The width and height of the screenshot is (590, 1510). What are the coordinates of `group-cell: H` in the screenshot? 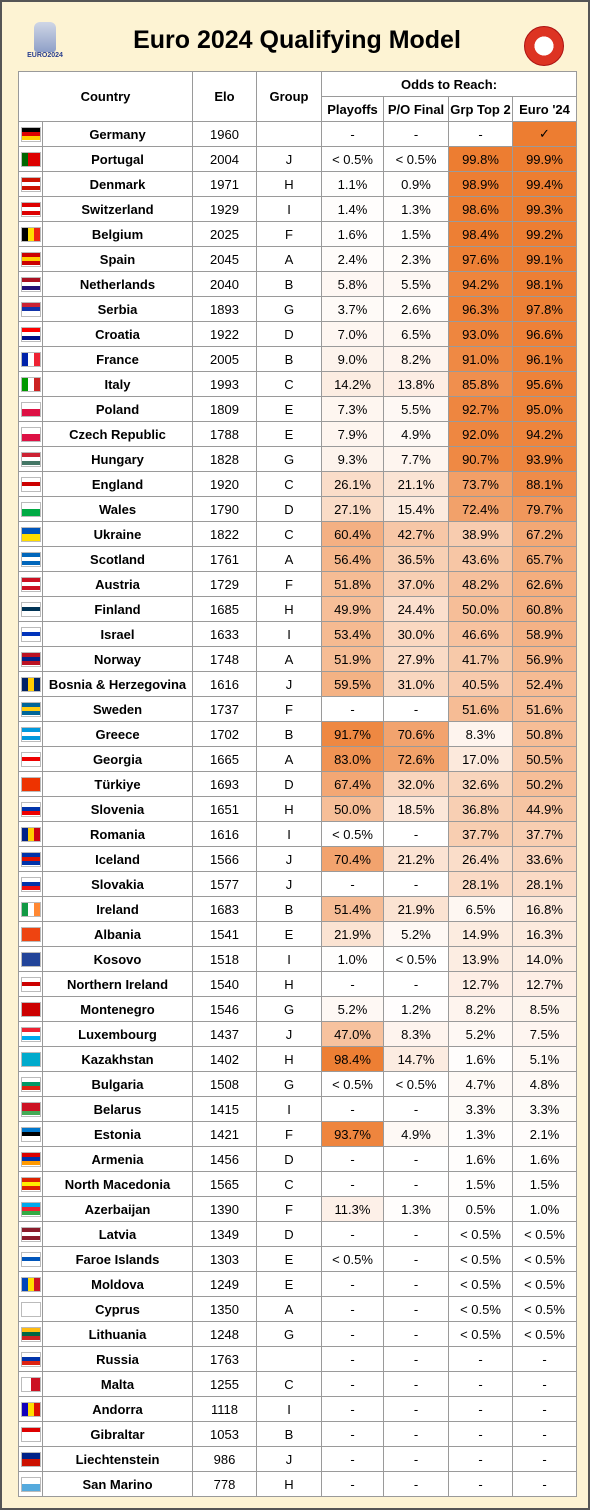 It's located at (289, 1484).